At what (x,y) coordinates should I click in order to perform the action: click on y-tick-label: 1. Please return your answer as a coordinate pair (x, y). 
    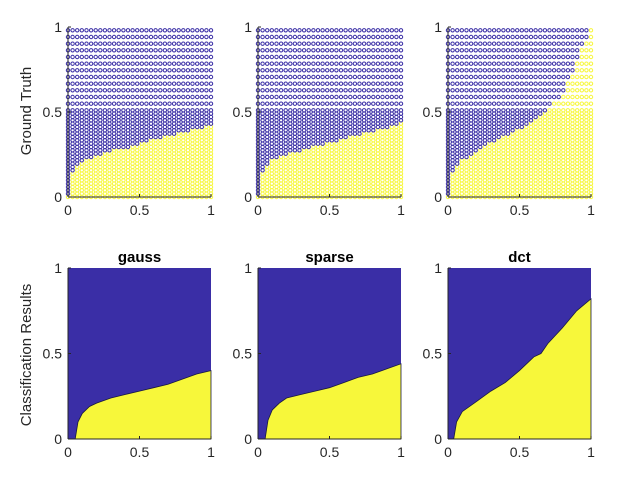
    Looking at the image, I should click on (248, 268).